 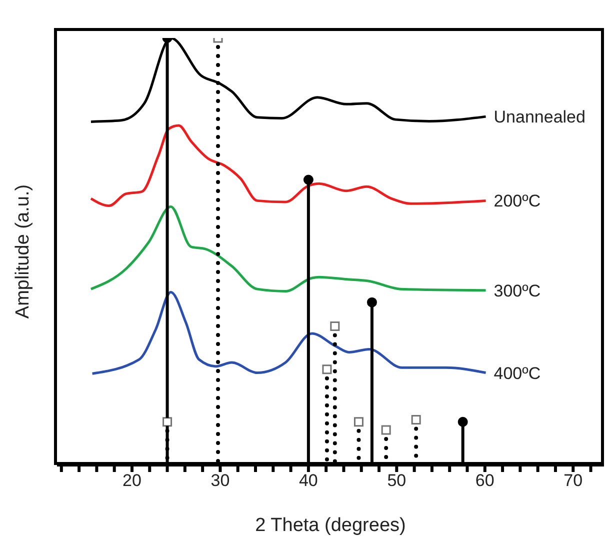 What do you see at coordinates (517, 201) in the screenshot?
I see `series-label: 200ºC` at bounding box center [517, 201].